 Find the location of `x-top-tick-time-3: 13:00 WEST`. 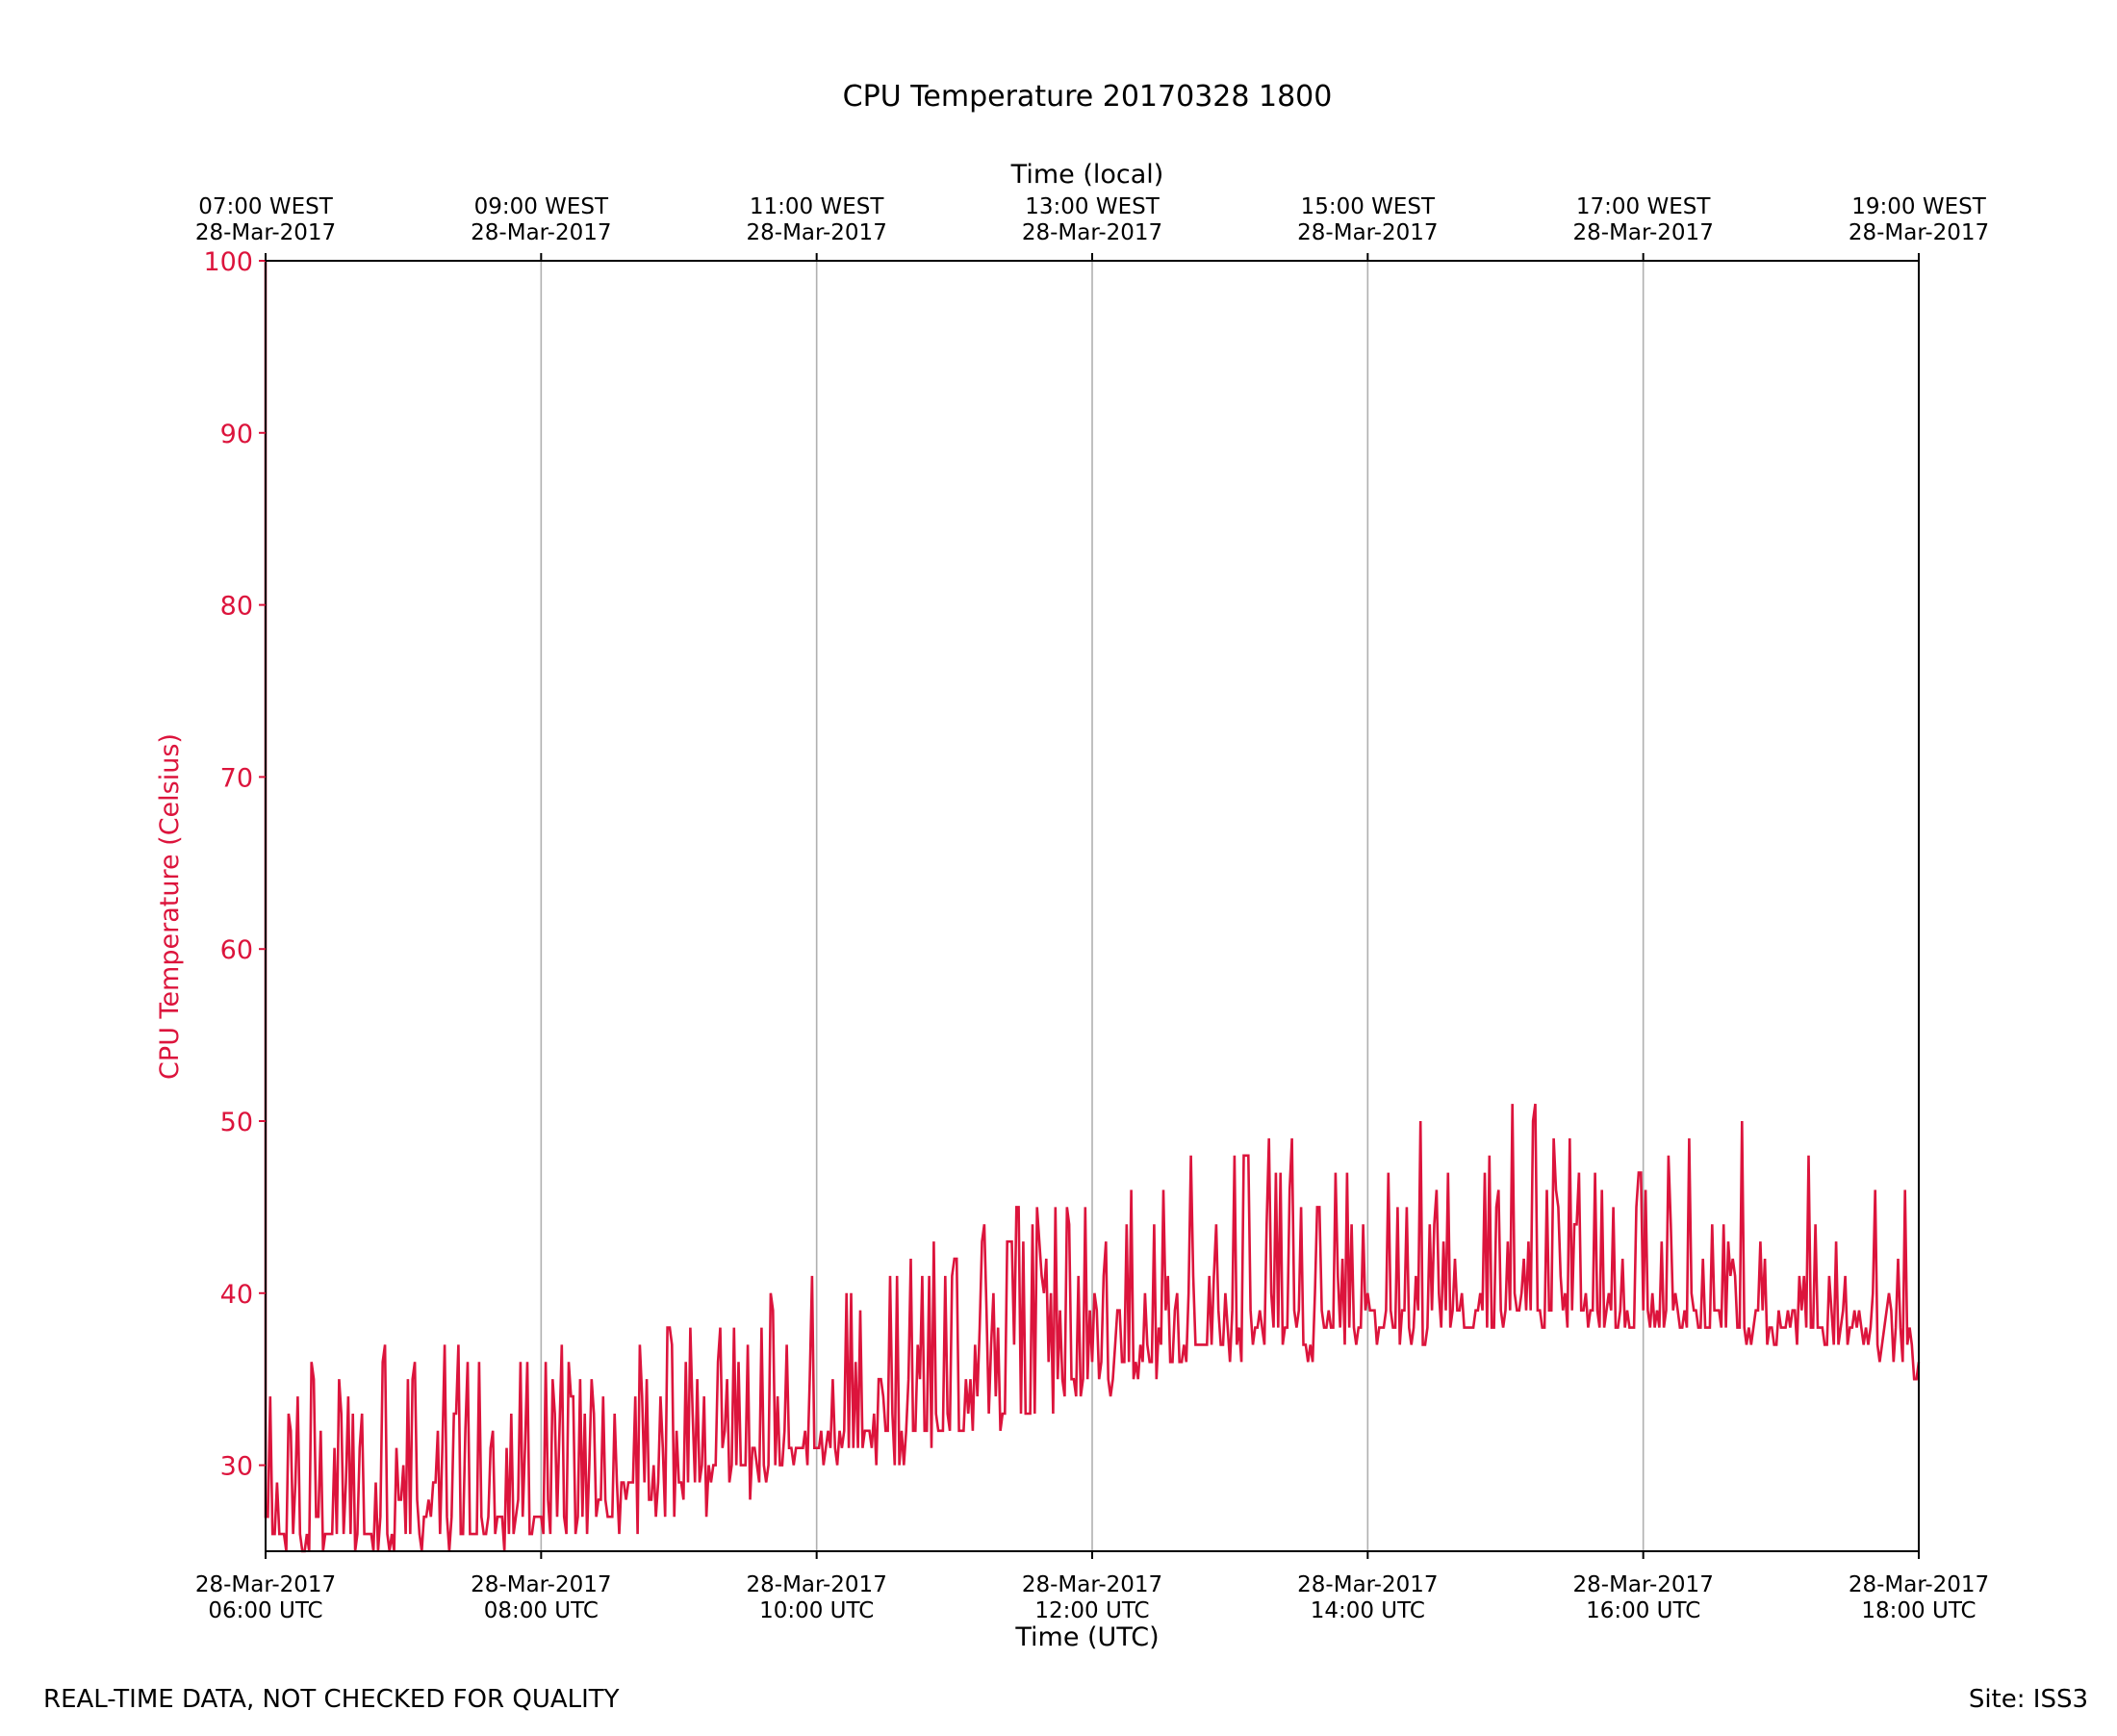

x-top-tick-time-3: 13:00 WEST is located at coordinates (1092, 206).